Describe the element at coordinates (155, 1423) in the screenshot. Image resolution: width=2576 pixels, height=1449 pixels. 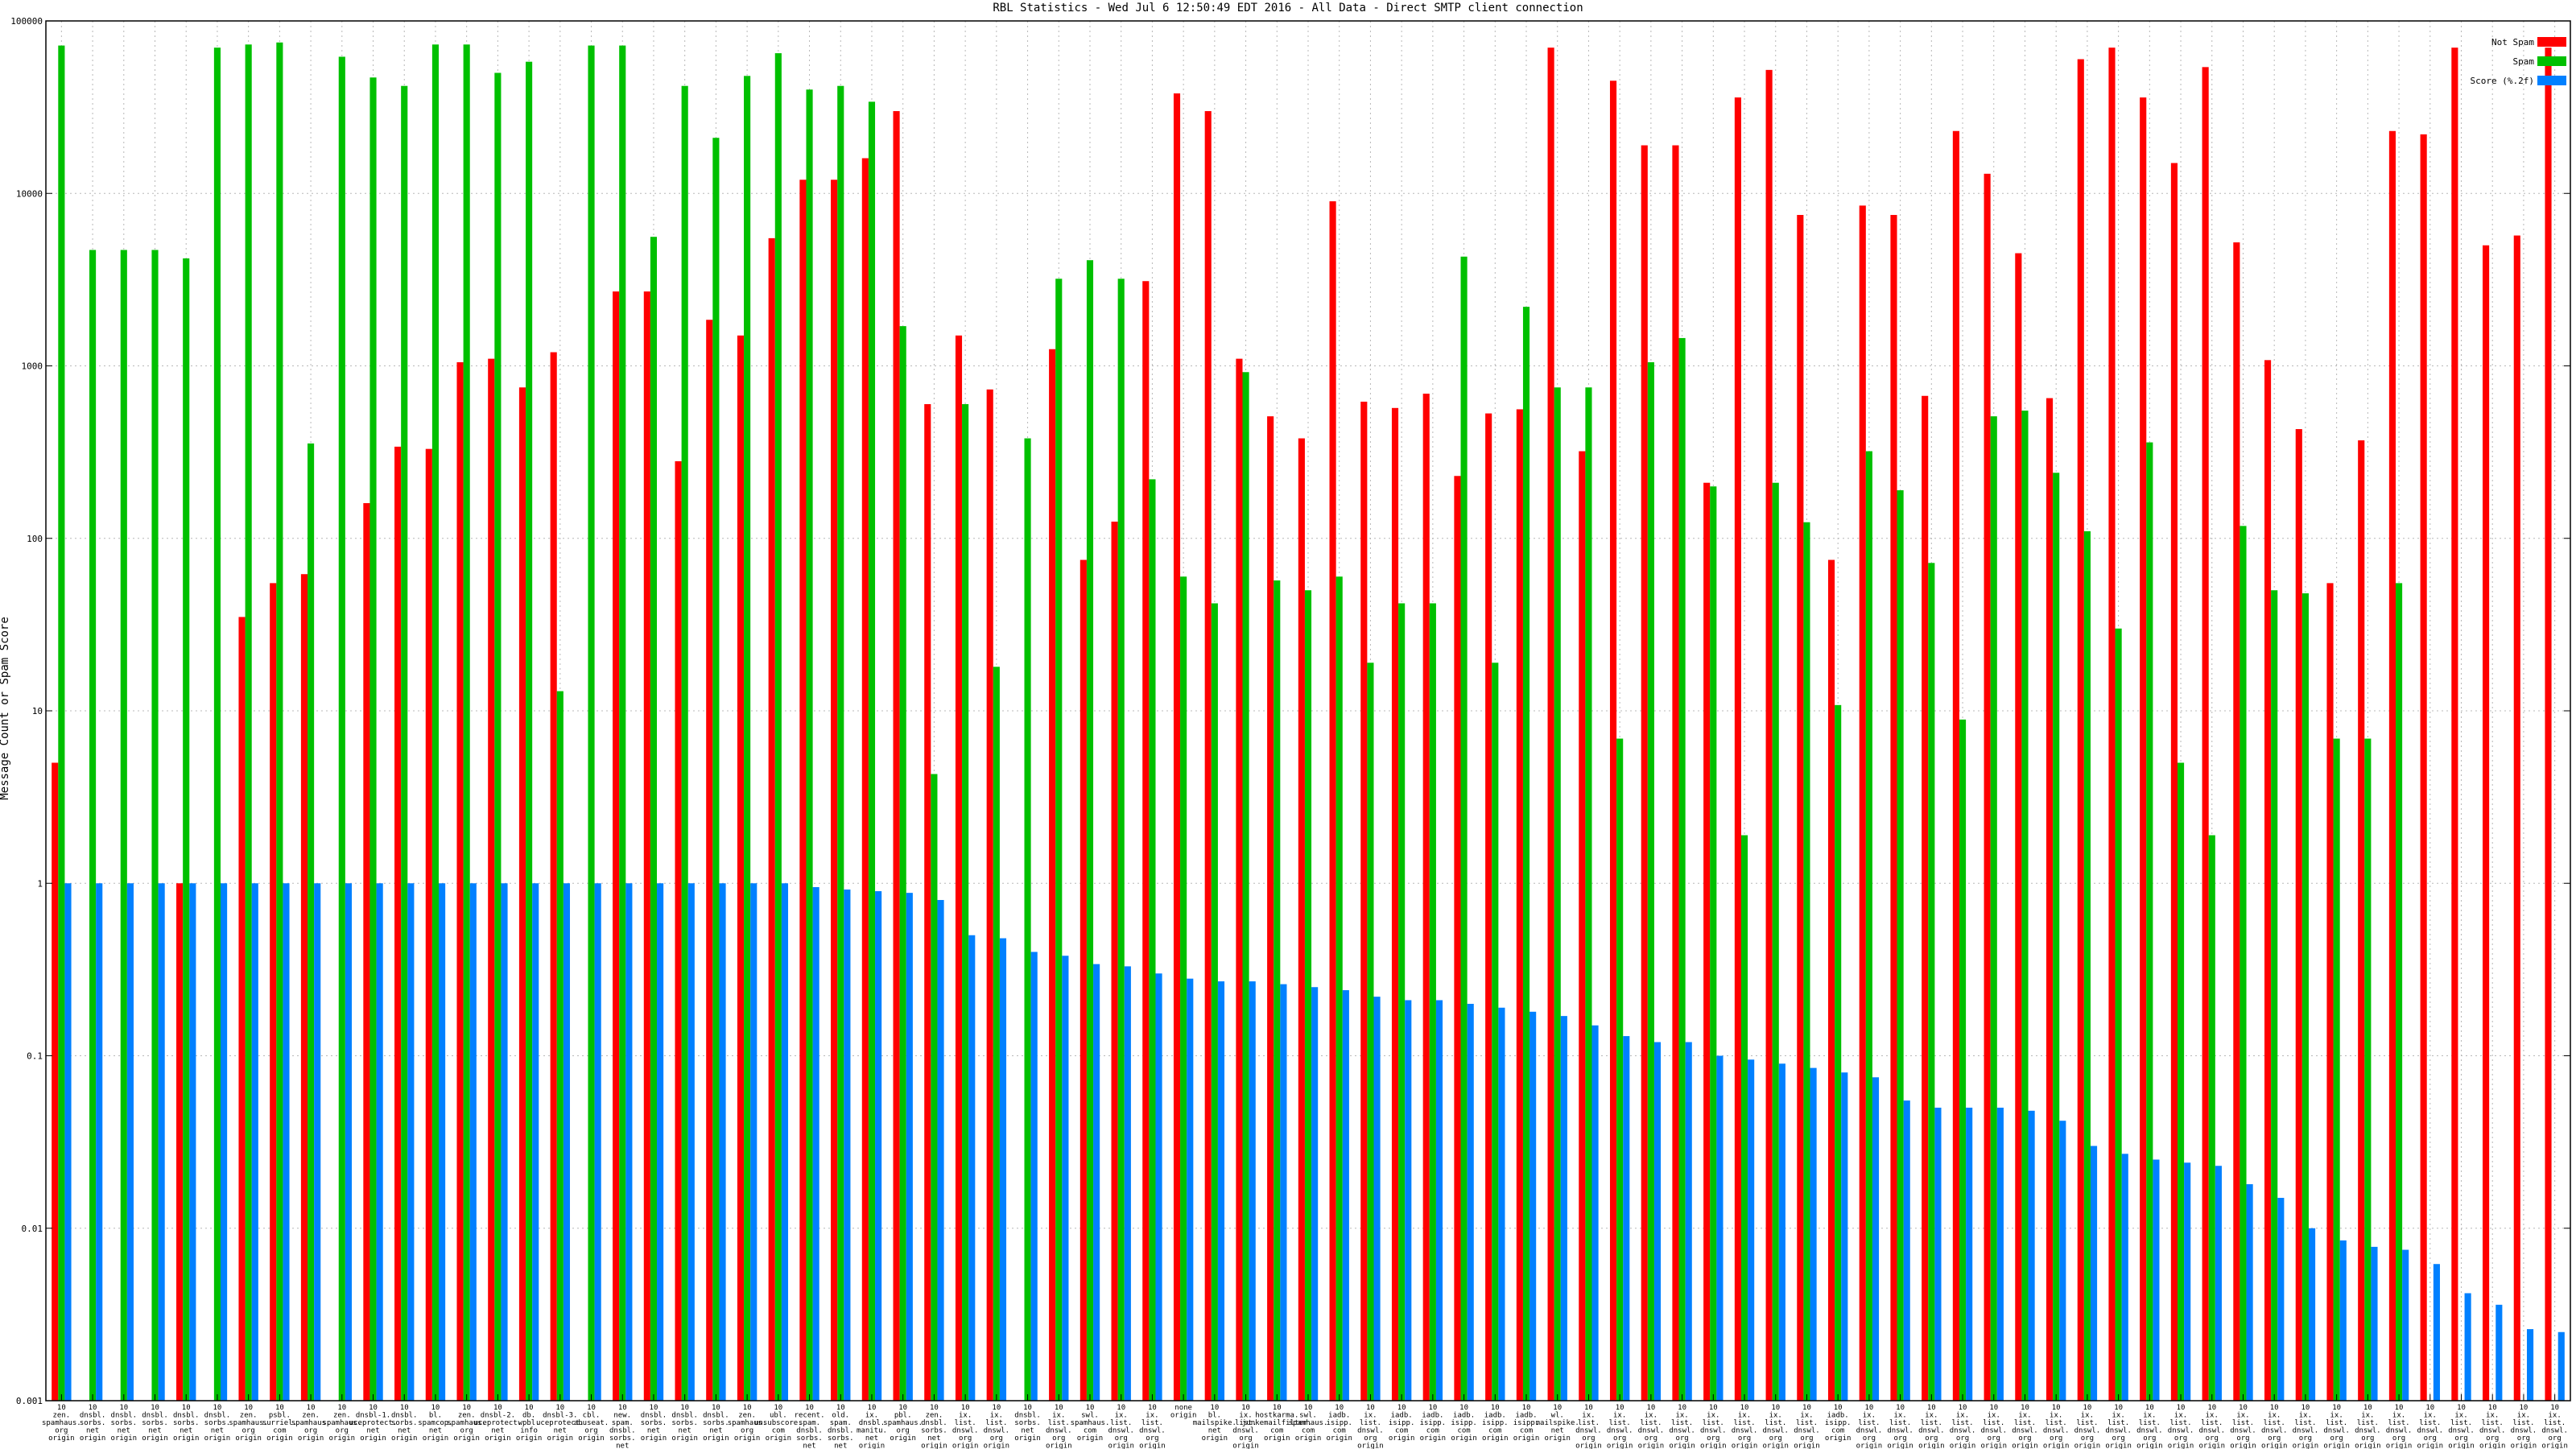
I see `x-tick-label: 10 dnsbl. sorbs. net origin` at that location.